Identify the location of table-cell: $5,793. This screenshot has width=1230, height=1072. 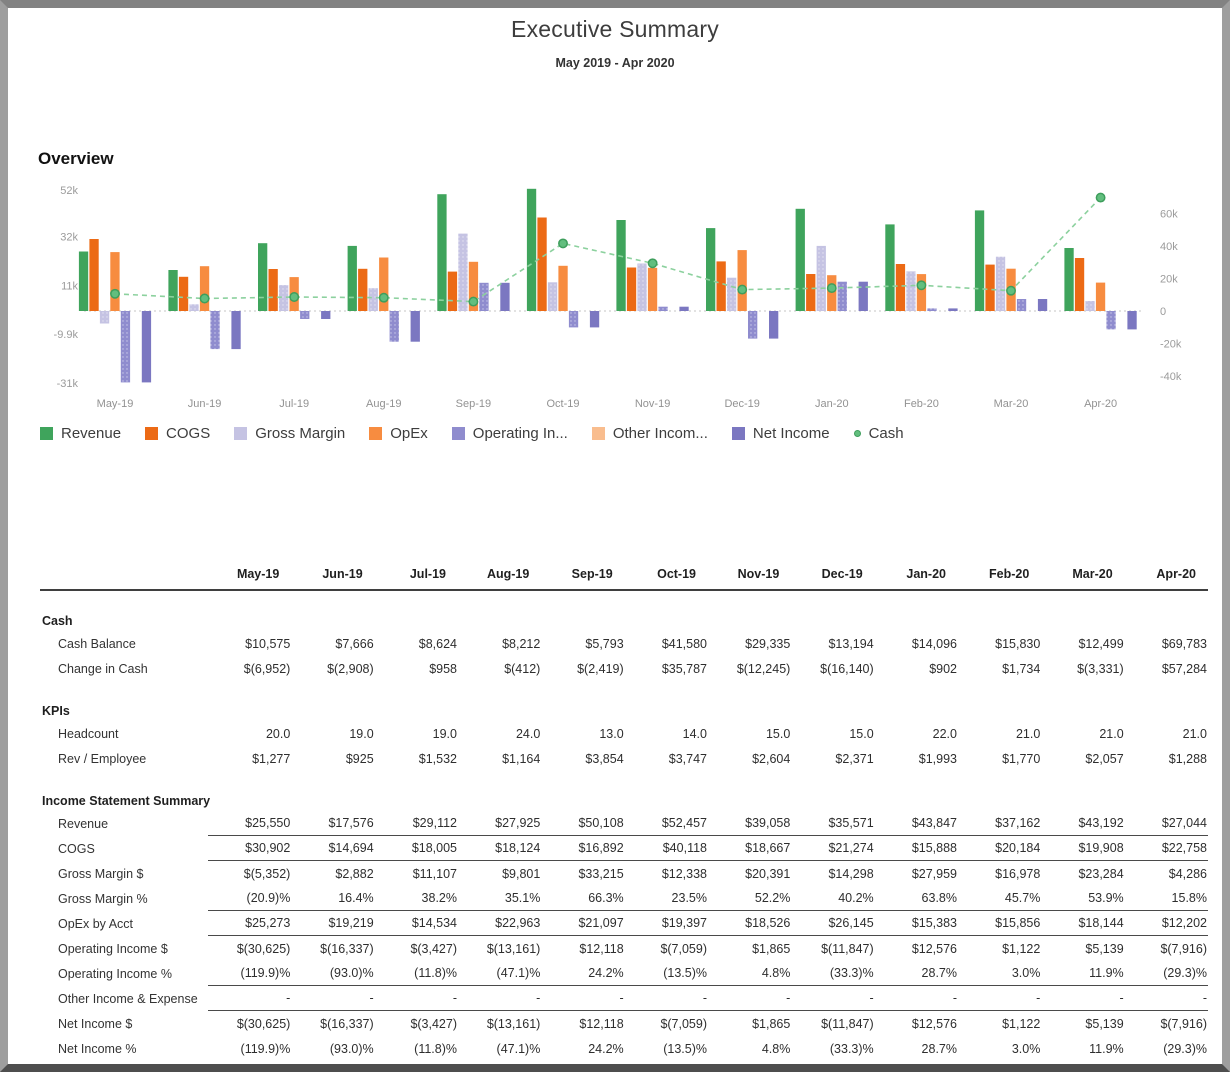
(604, 643).